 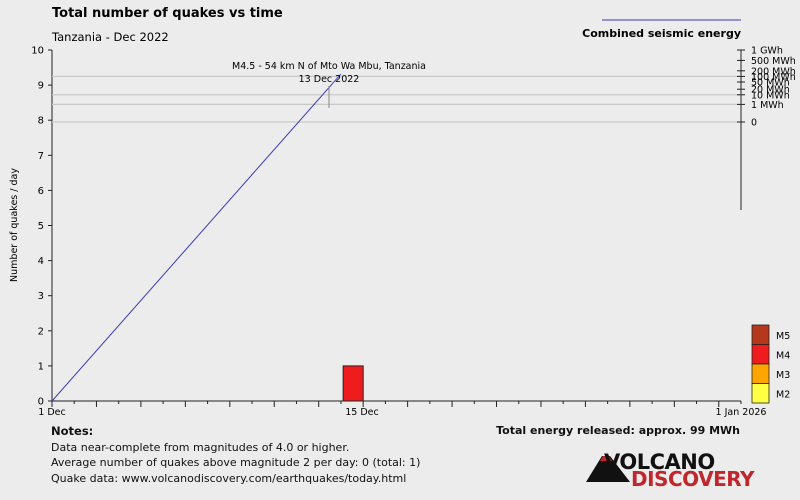 What do you see at coordinates (41, 402) in the screenshot?
I see `y-tick-label: 0` at bounding box center [41, 402].